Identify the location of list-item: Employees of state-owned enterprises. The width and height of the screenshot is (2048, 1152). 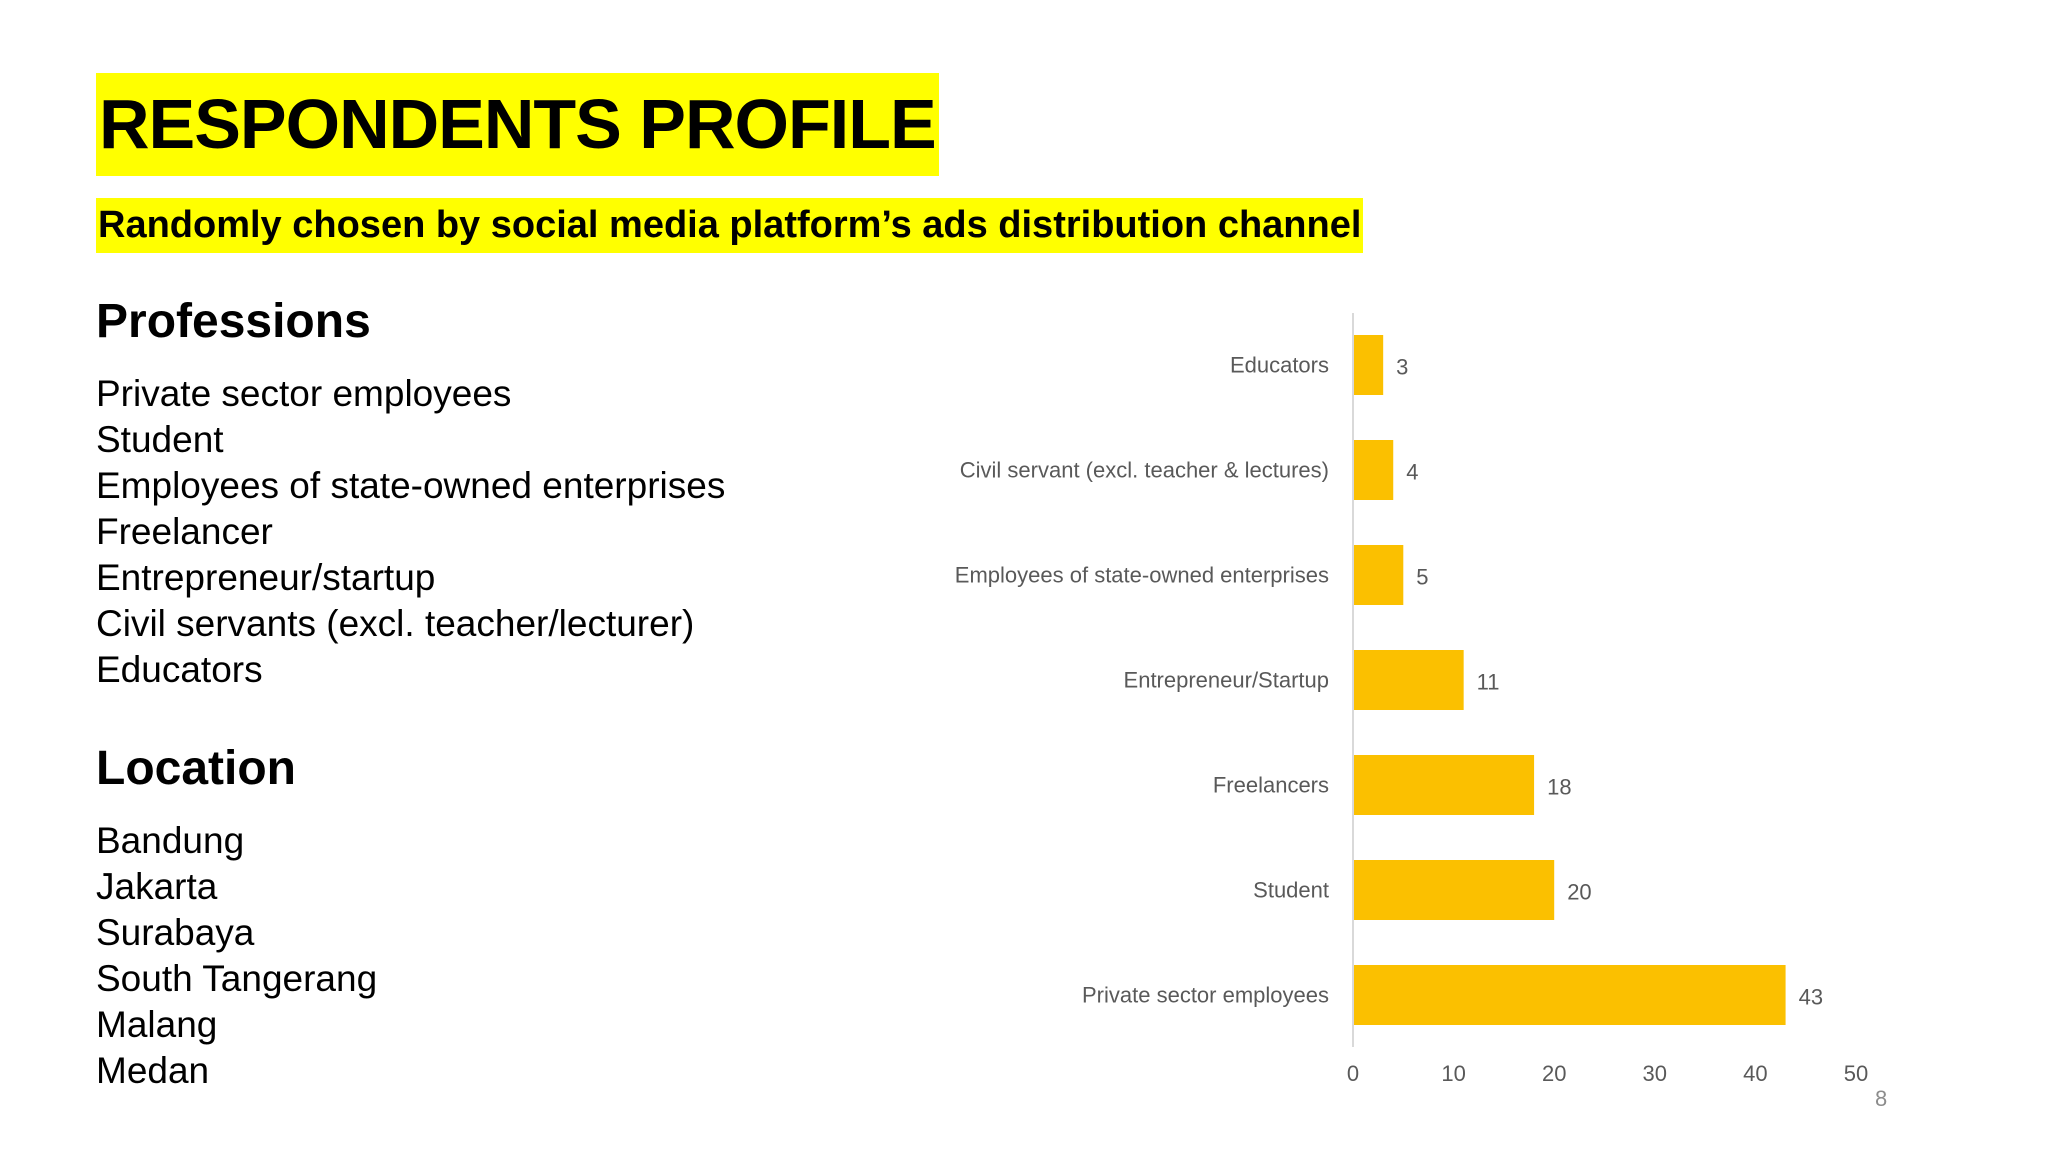
(411, 485).